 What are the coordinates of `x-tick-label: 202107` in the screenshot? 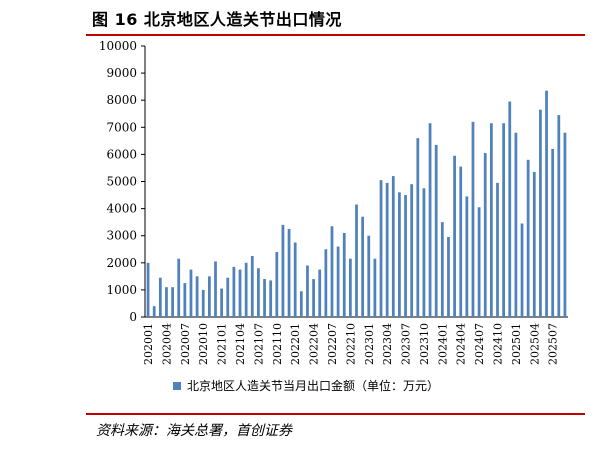 It's located at (258, 344).